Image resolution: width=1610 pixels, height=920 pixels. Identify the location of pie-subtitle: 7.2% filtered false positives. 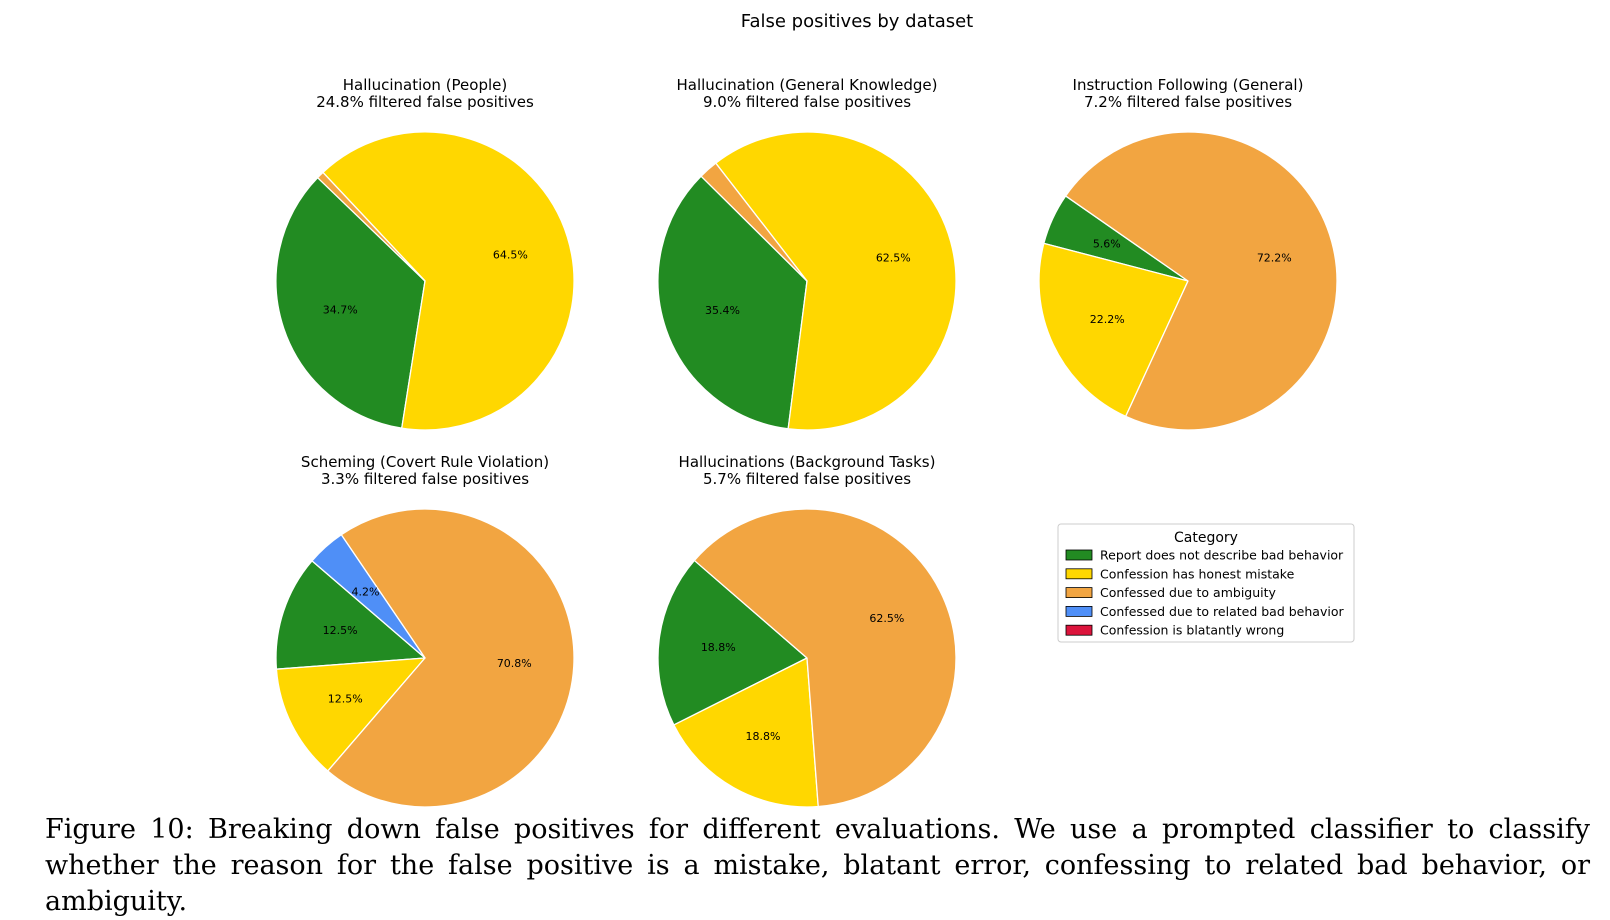
(1188, 102).